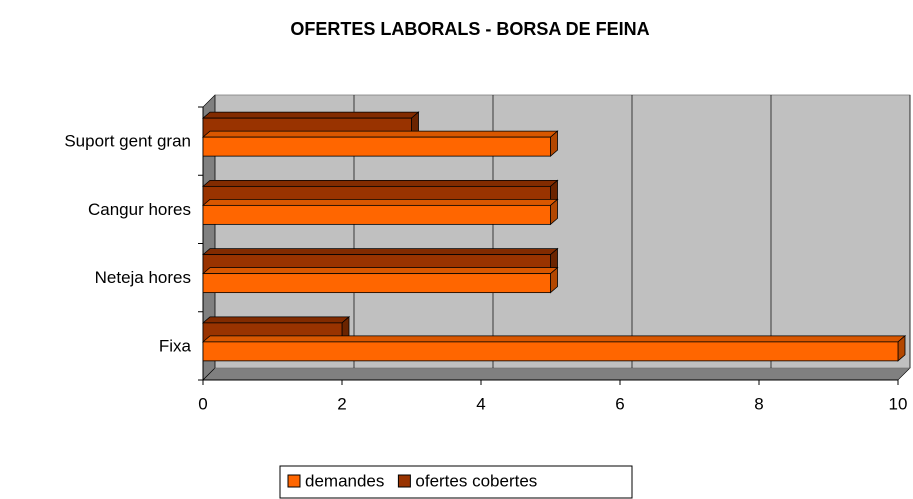 This screenshot has height=499, width=913. What do you see at coordinates (758, 403) in the screenshot?
I see `x-tick-label: 8` at bounding box center [758, 403].